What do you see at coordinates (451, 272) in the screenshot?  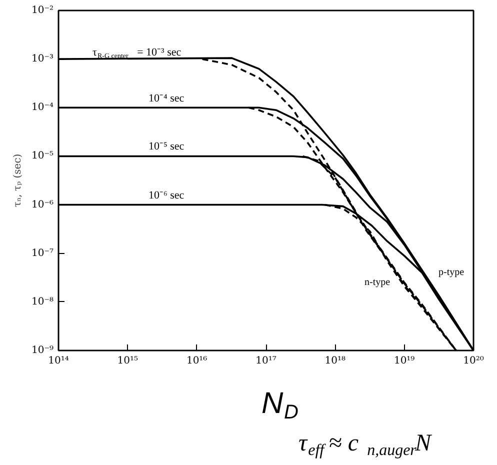 I see `annotation: p-type` at bounding box center [451, 272].